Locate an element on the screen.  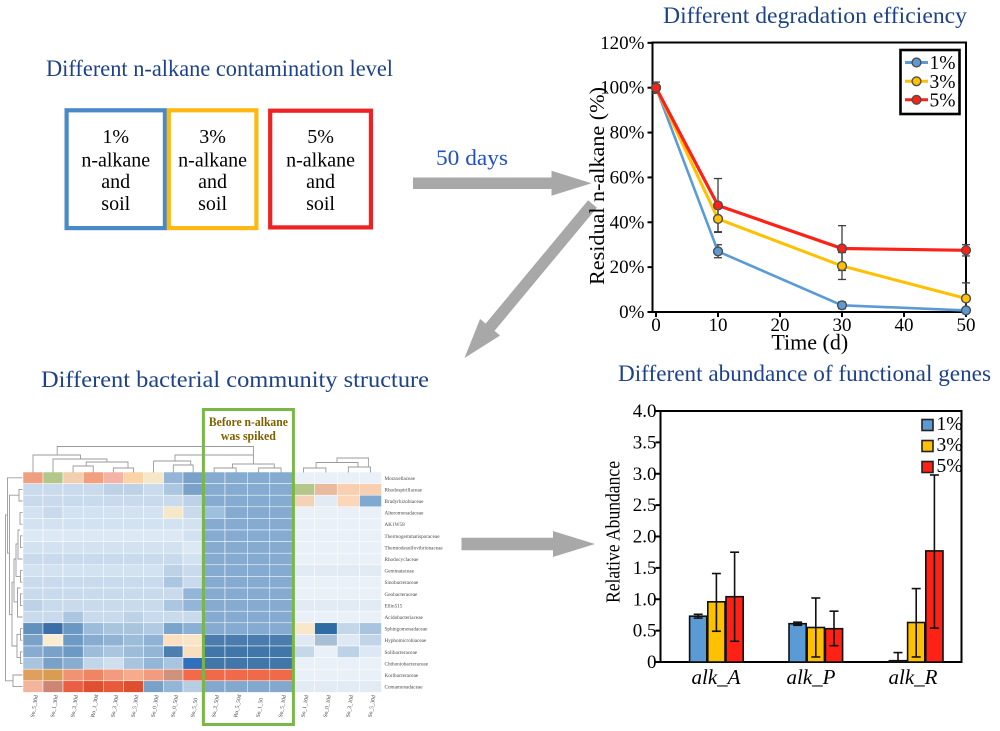
svg-text: Comamonadaceae is located at coordinates (404, 688).